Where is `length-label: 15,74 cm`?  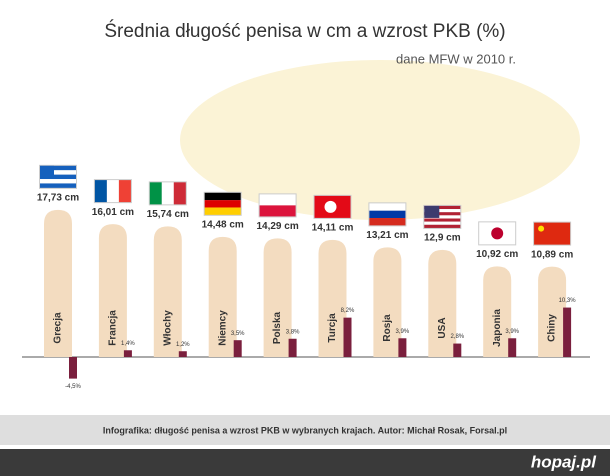
length-label: 15,74 cm is located at coordinates (168, 214).